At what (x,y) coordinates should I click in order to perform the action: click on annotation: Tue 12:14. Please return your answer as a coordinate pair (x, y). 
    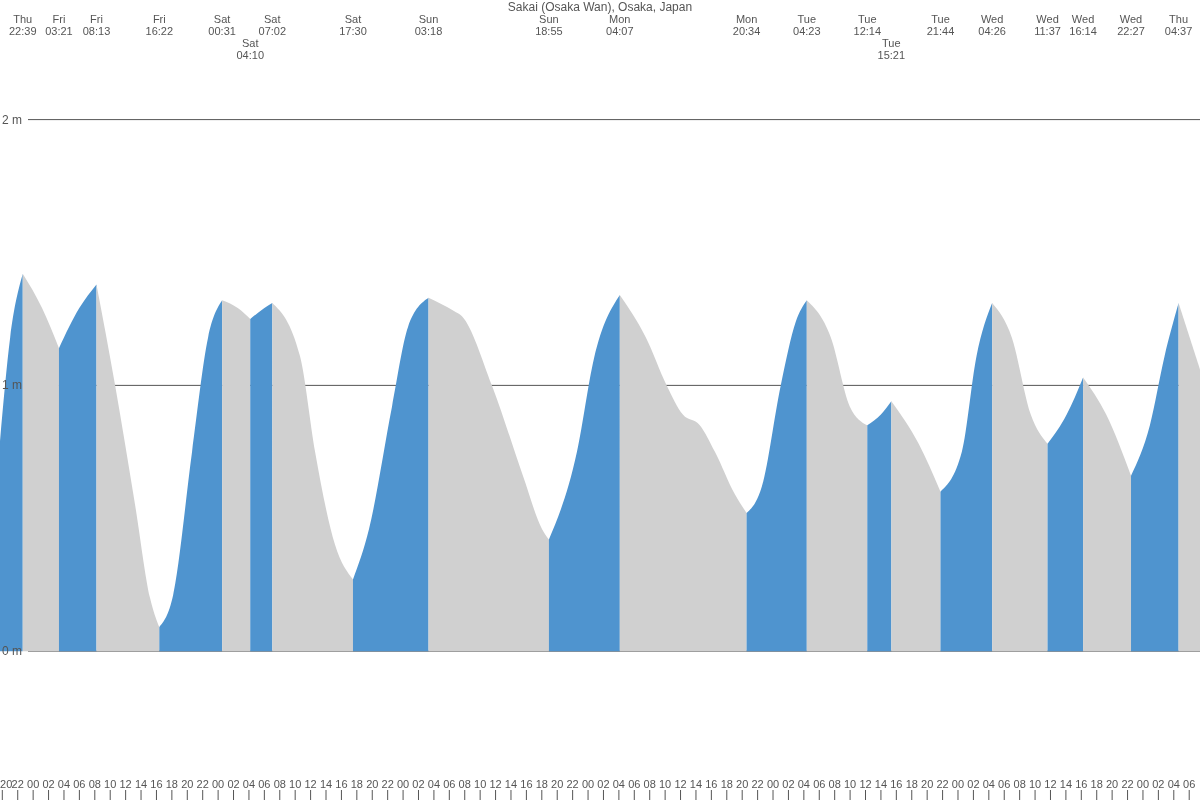
    Looking at the image, I should click on (867, 25).